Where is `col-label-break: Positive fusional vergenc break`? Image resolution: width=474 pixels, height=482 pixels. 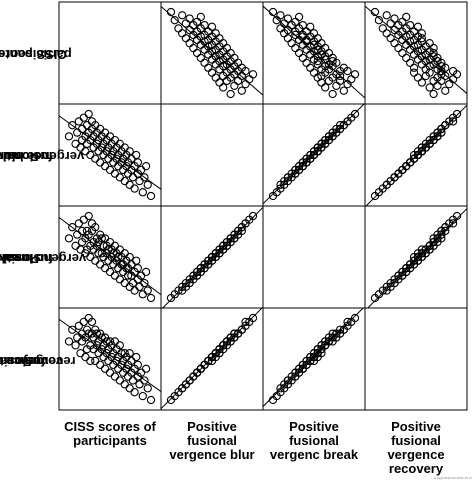 col-label-break: Positive fusional vergenc break is located at coordinates (314, 440).